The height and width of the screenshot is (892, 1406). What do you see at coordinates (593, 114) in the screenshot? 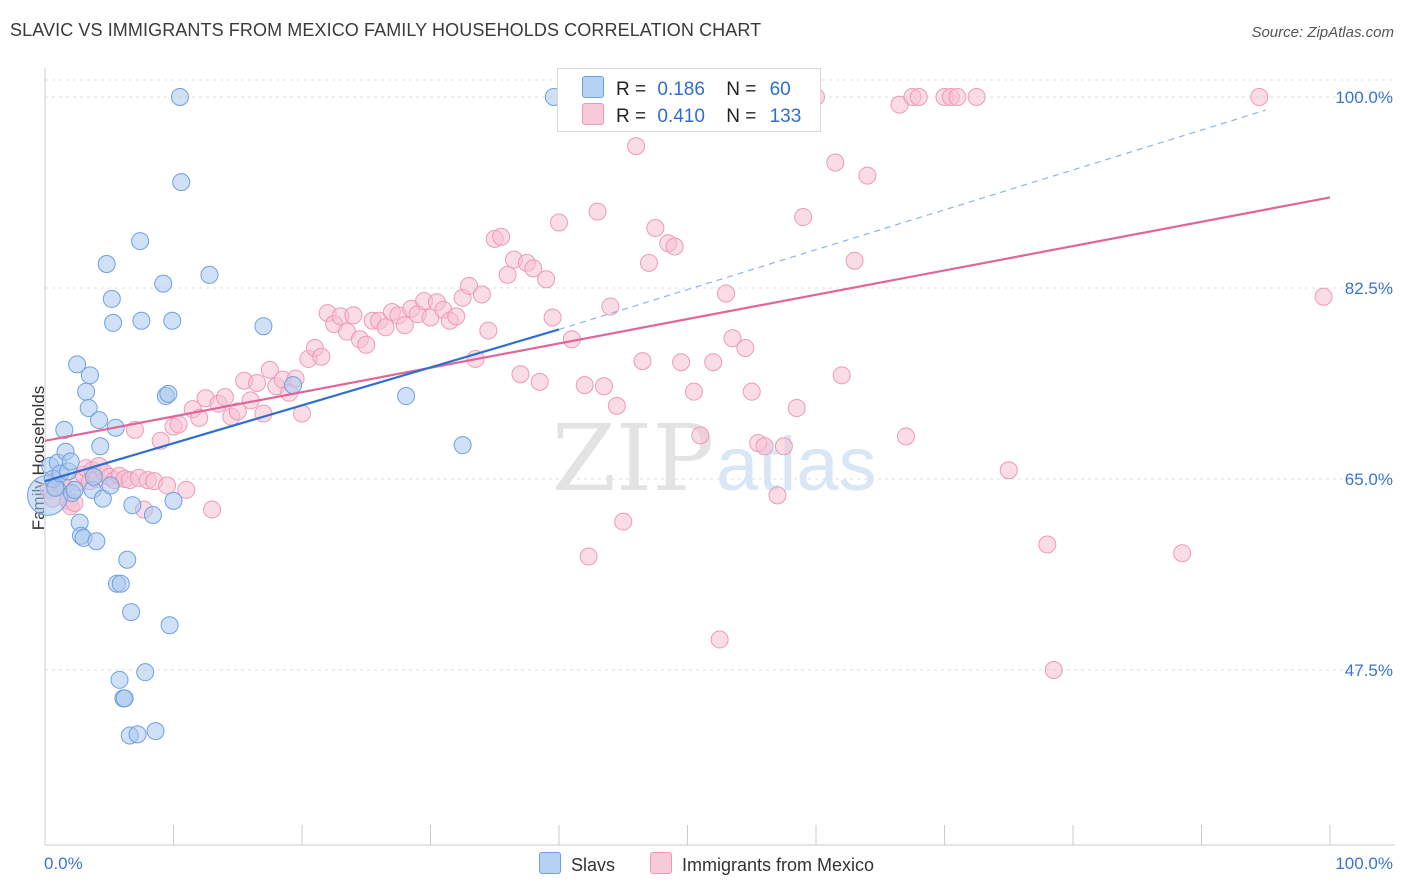
I see `mexico-swatch` at bounding box center [593, 114].